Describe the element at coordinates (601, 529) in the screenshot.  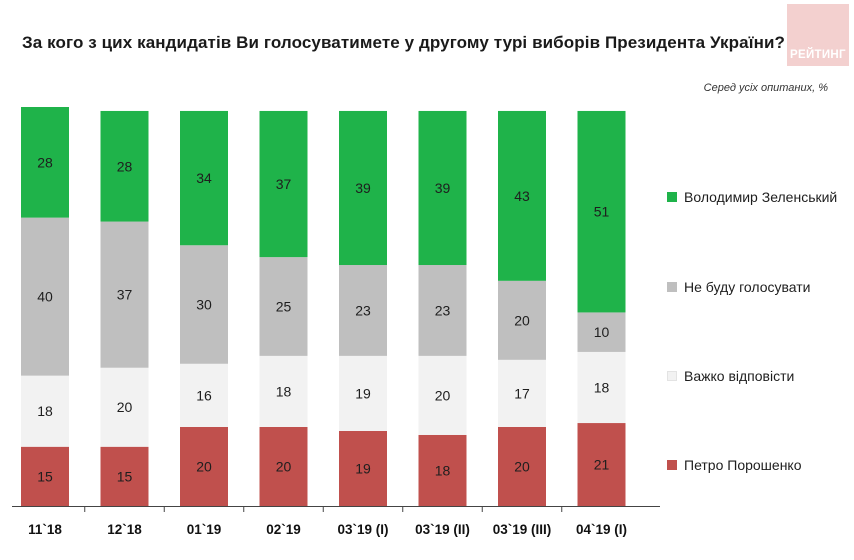
I see `x-tick-label-7: 04`19 (I)` at that location.